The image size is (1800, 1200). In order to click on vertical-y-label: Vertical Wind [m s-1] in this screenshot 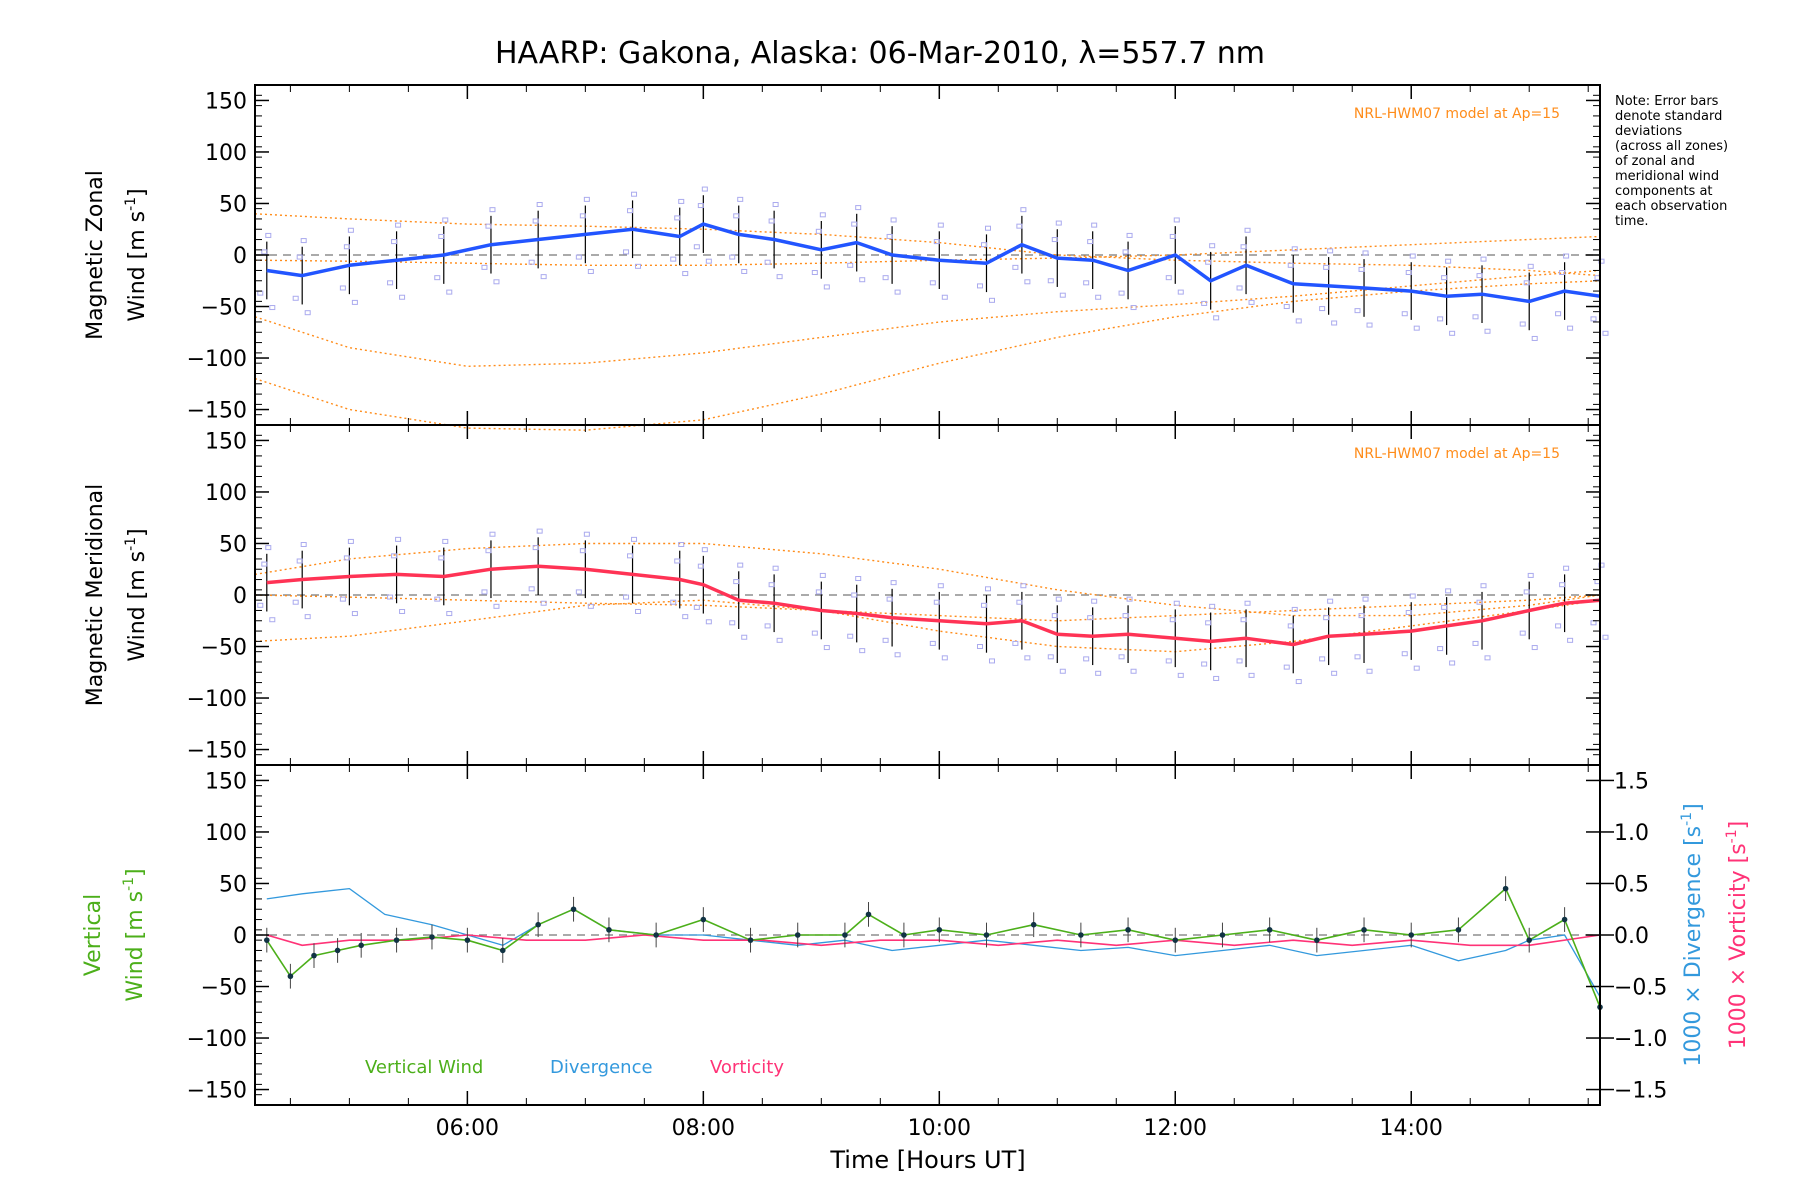, I will do `click(114, 934)`.